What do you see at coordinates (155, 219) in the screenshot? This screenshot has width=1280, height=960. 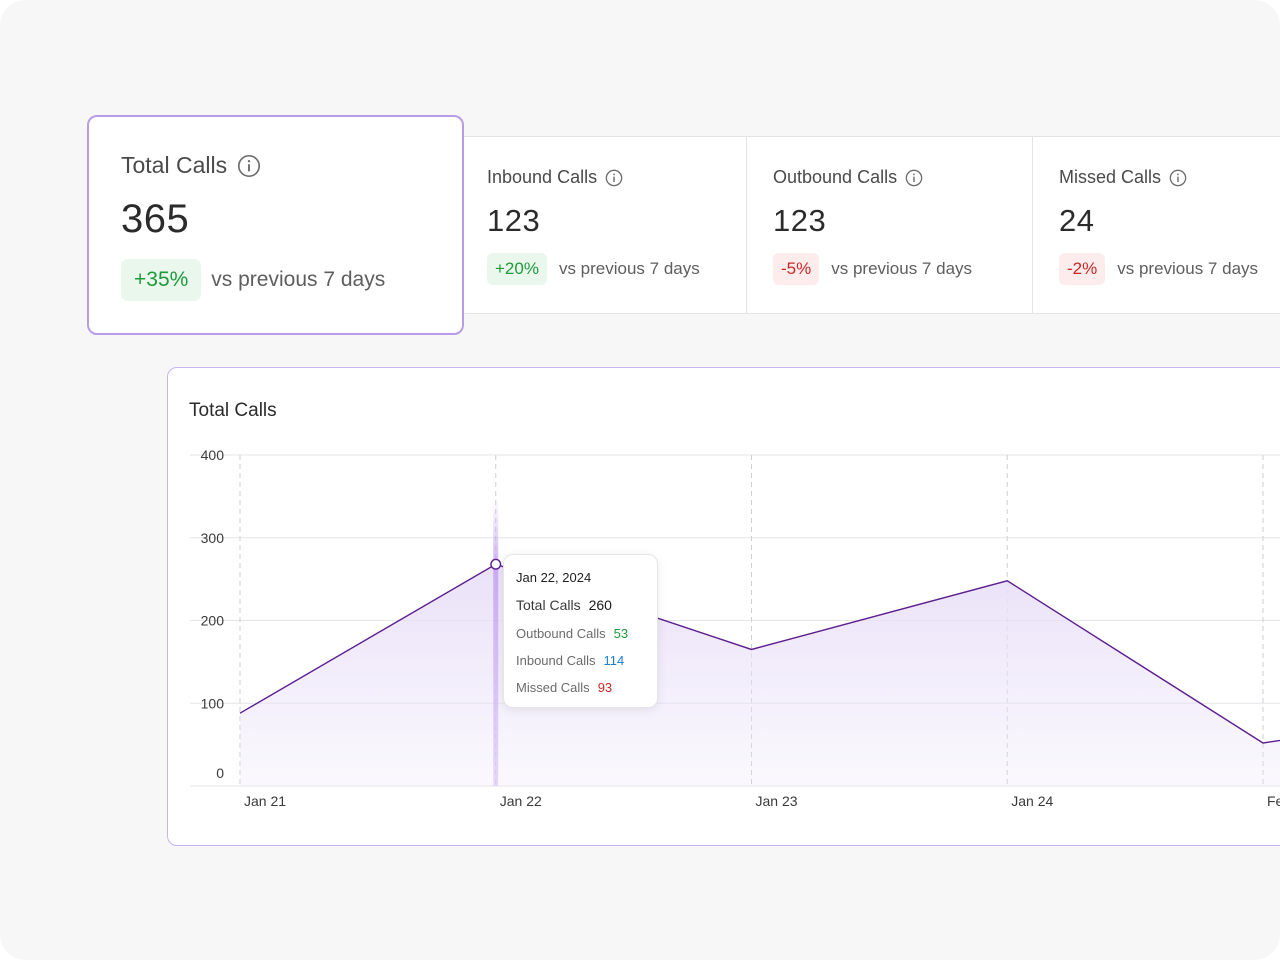 I see `stat-value: 365` at bounding box center [155, 219].